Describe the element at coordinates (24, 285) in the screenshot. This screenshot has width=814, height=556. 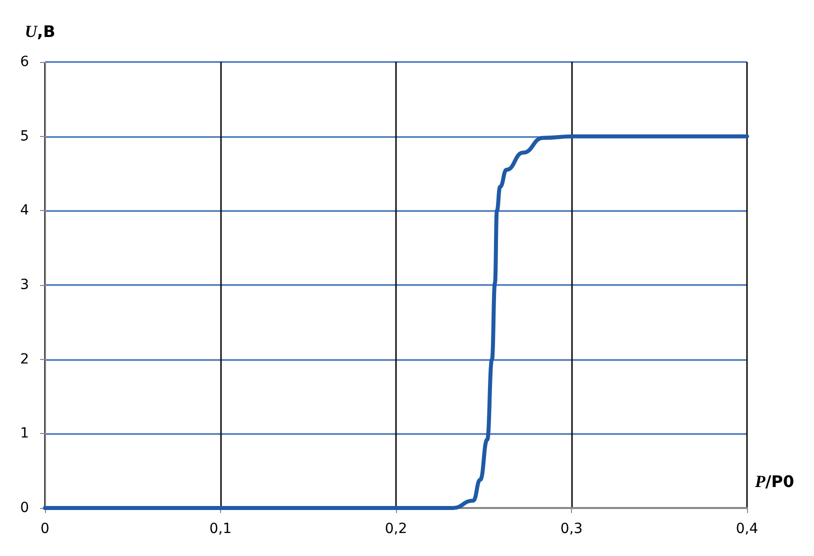
I see `y-tick-label: 3` at that location.